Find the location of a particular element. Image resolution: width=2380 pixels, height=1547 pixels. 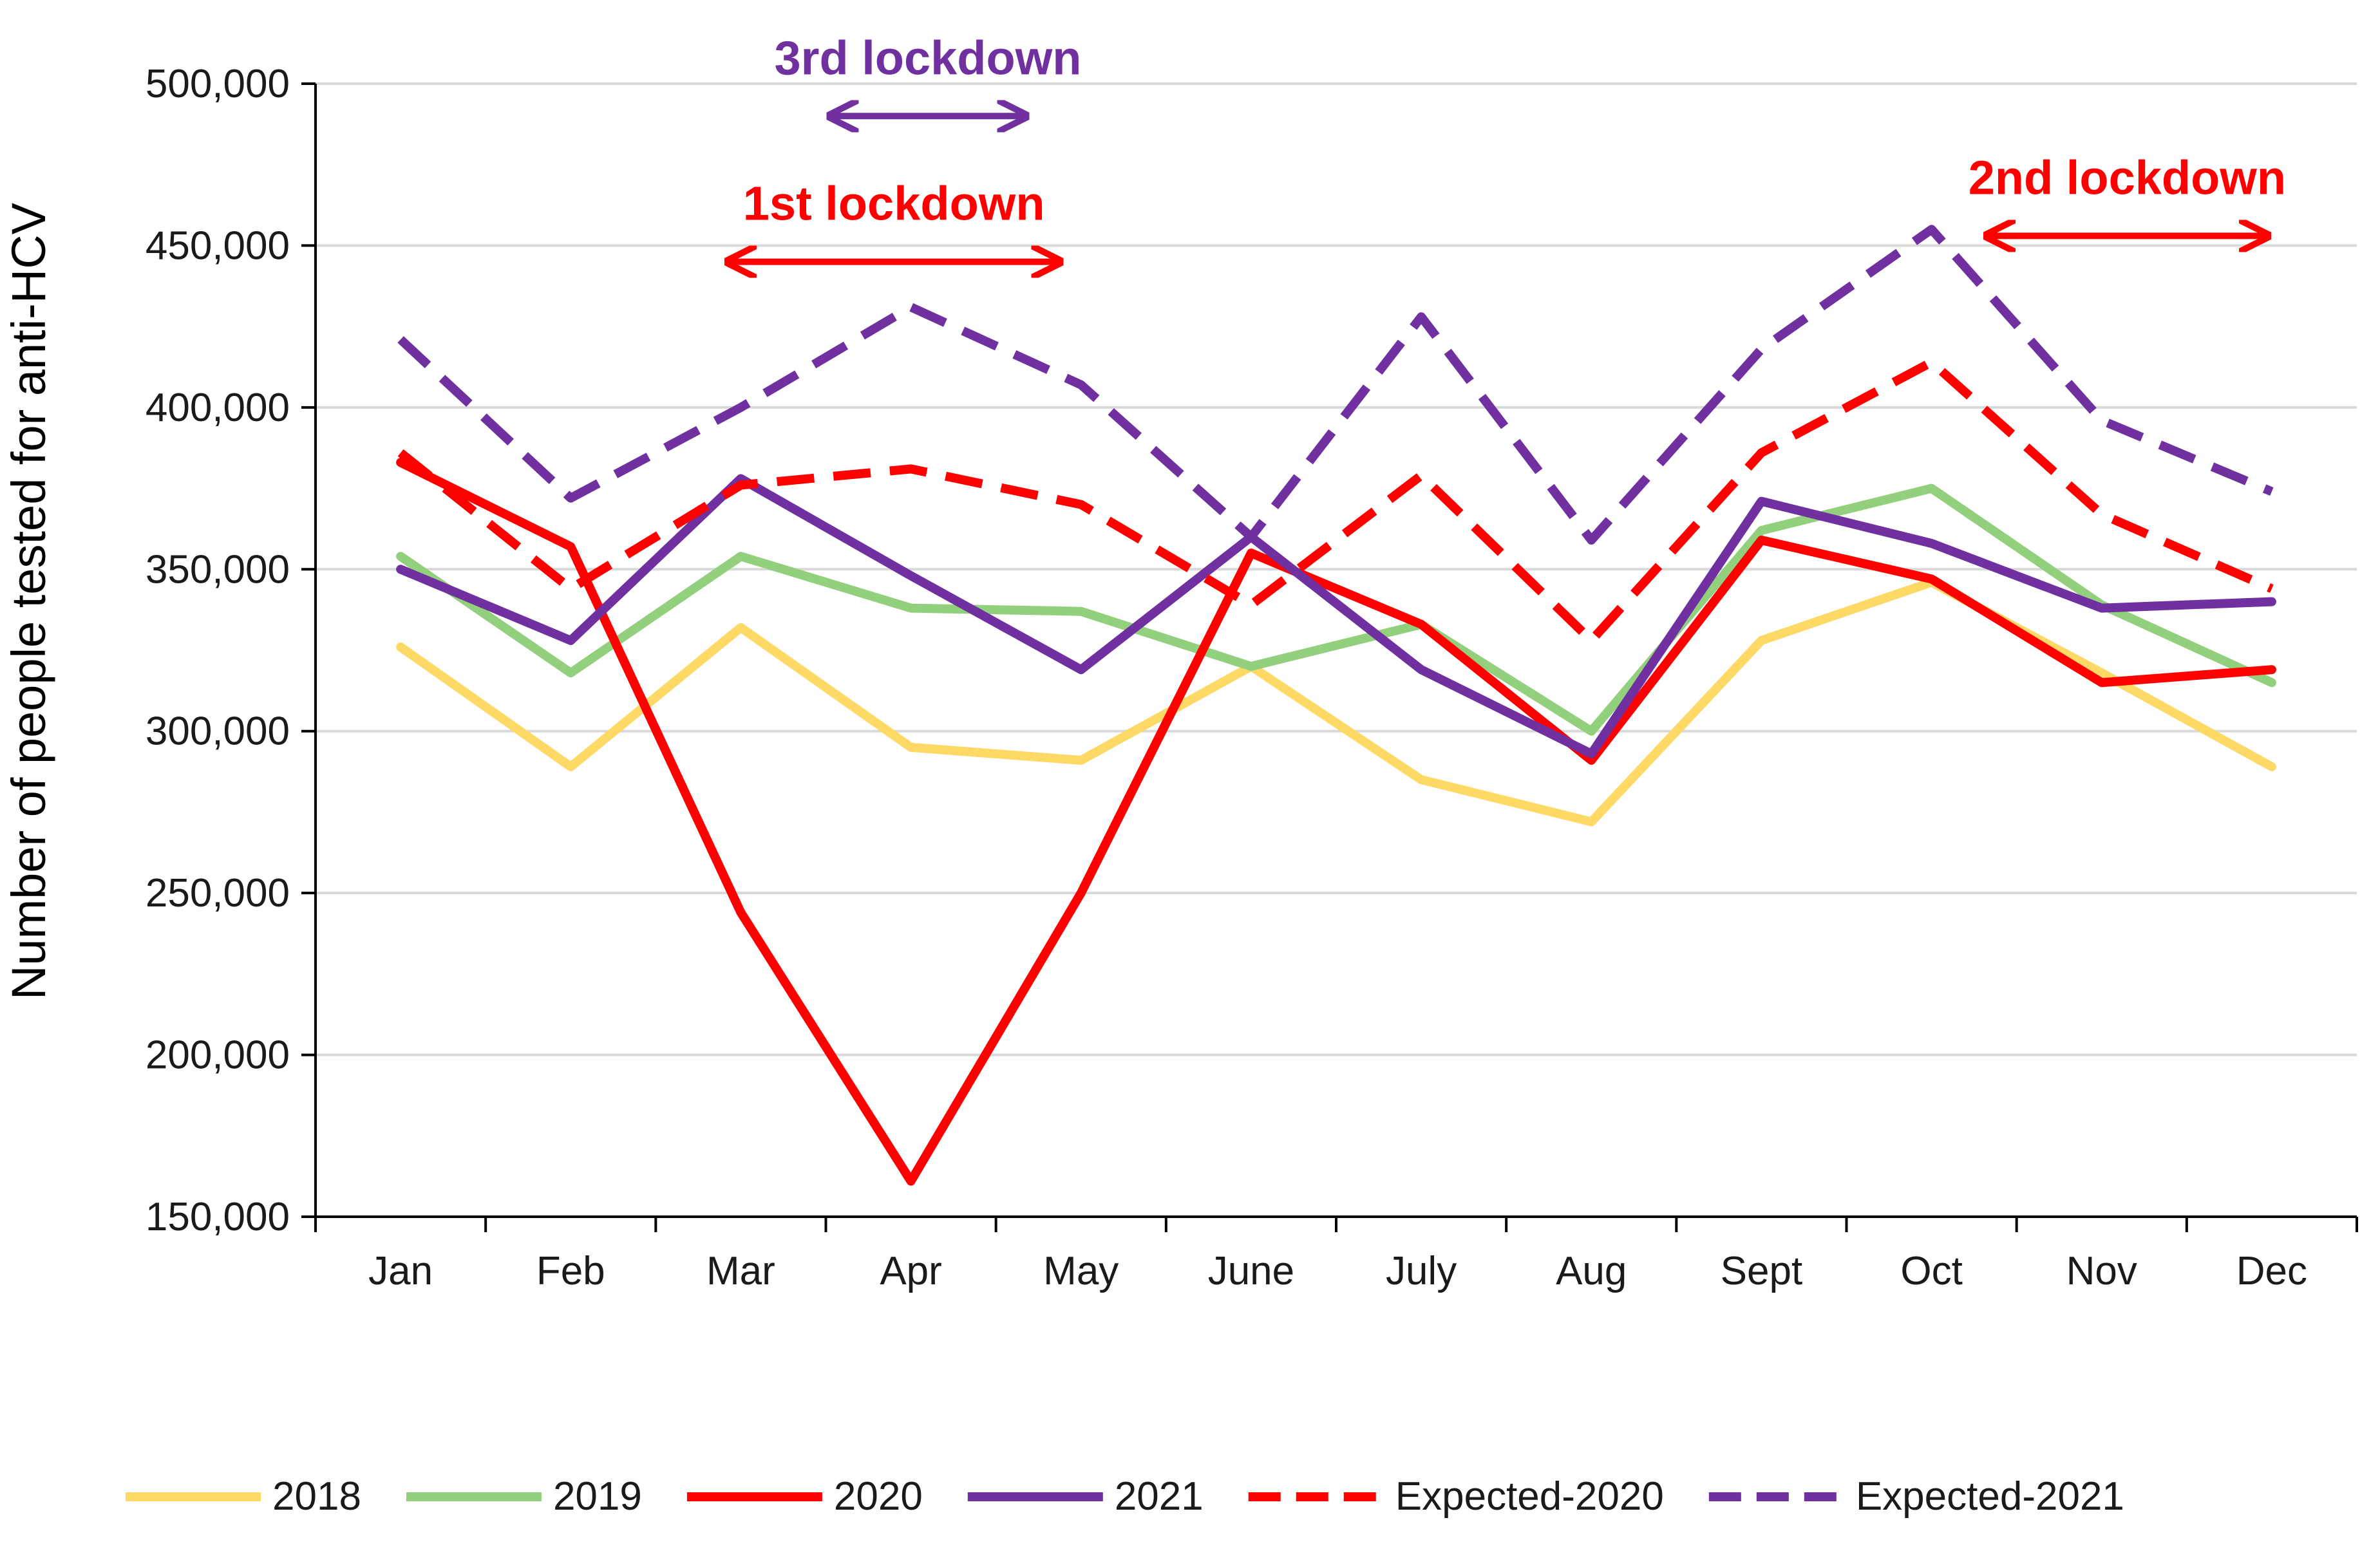

x-tick-label: Nov is located at coordinates (2101, 1271).